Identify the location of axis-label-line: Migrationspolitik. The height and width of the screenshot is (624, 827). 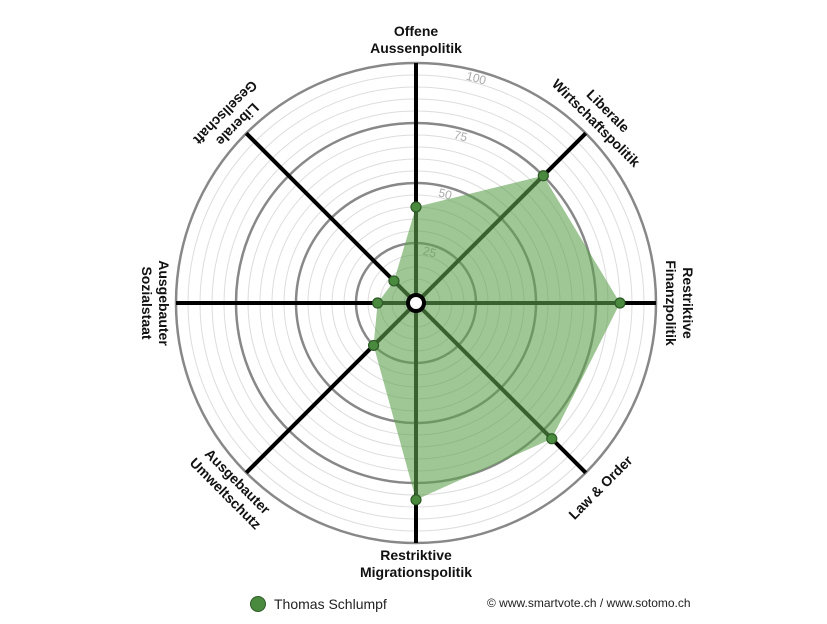
(416, 572).